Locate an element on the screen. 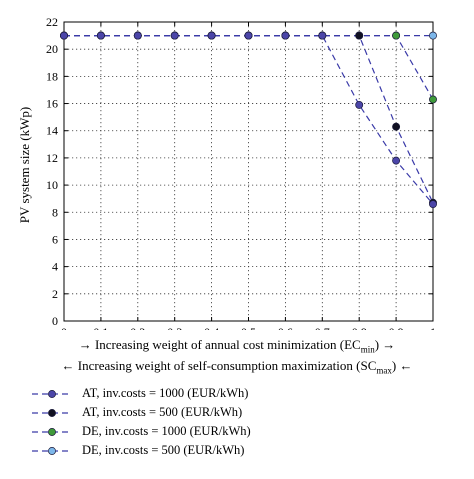  y-axis-label: PV system size (kWp) is located at coordinates (24, 165).